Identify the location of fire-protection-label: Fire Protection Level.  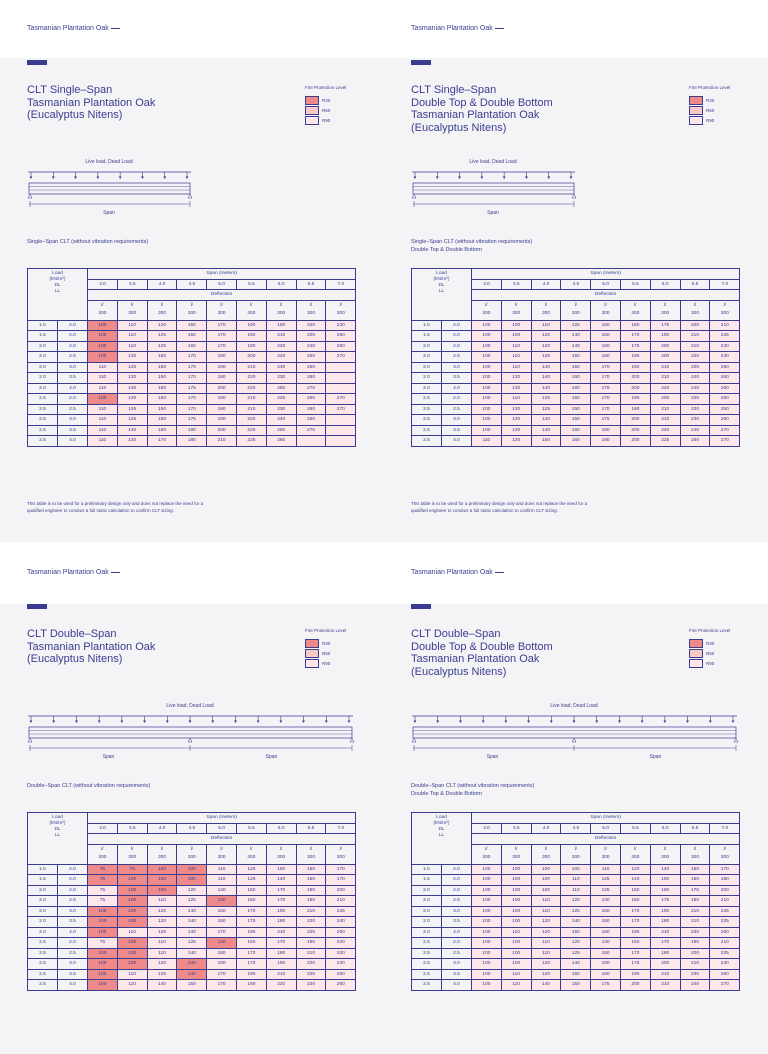
(326, 87).